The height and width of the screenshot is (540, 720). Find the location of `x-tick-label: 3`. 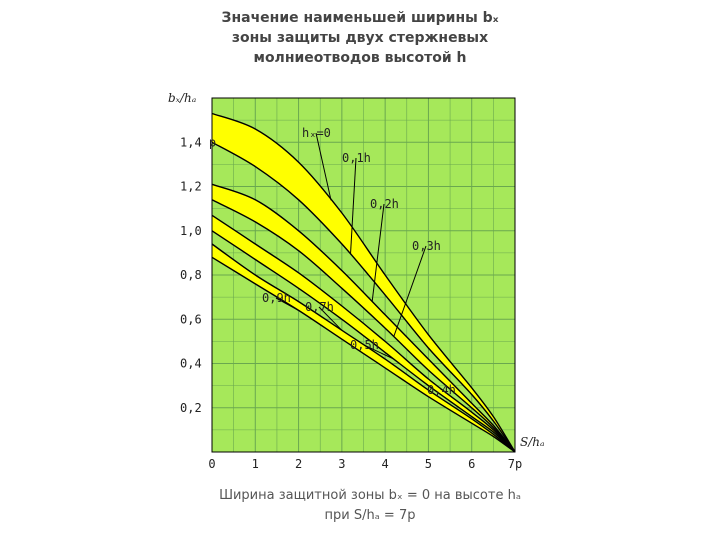

x-tick-label: 3 is located at coordinates (341, 464).